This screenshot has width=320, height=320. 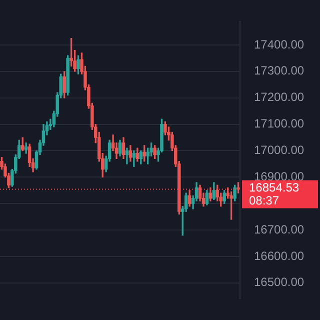 I want to click on y-tick-label: 16500.00, so click(x=279, y=282).